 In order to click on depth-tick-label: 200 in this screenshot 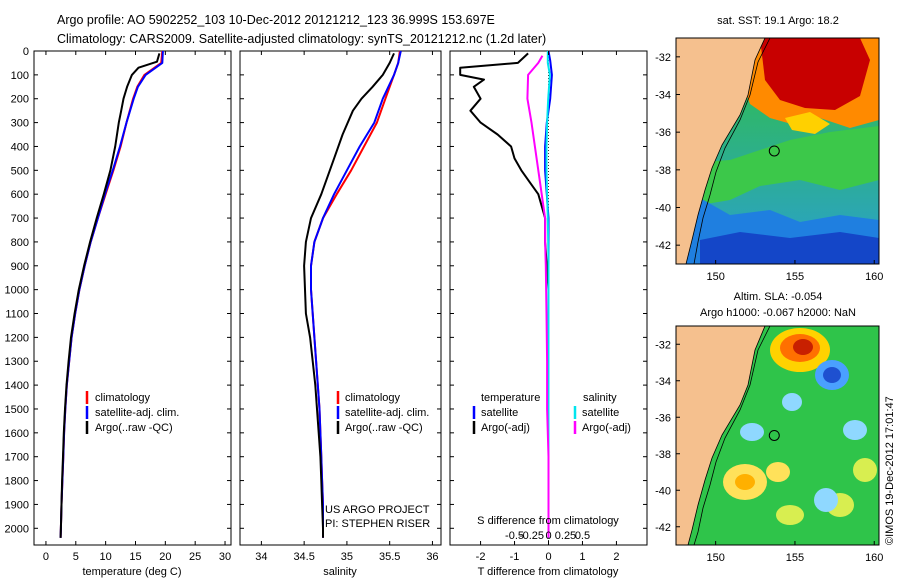, I will do `click(20, 100)`.